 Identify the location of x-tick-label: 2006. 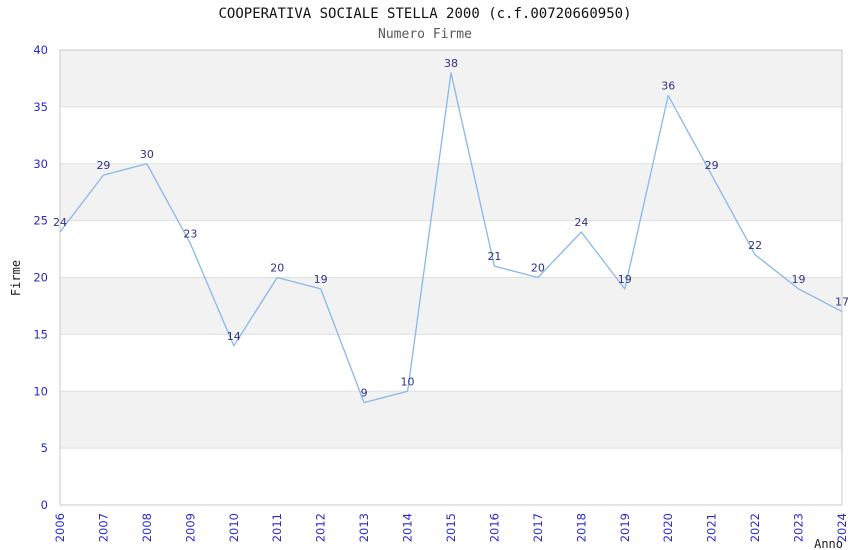
(60, 527).